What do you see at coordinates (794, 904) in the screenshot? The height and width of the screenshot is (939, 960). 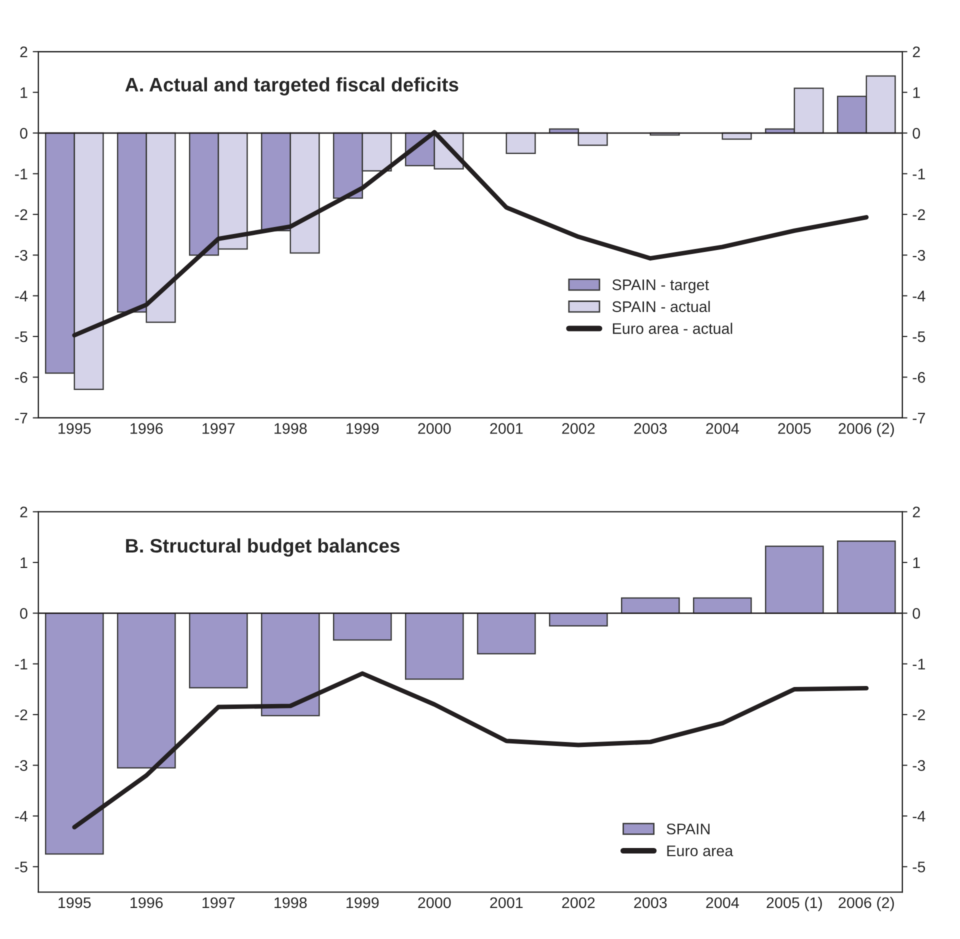 I see `x-tick-label: 2005 (1)` at bounding box center [794, 904].